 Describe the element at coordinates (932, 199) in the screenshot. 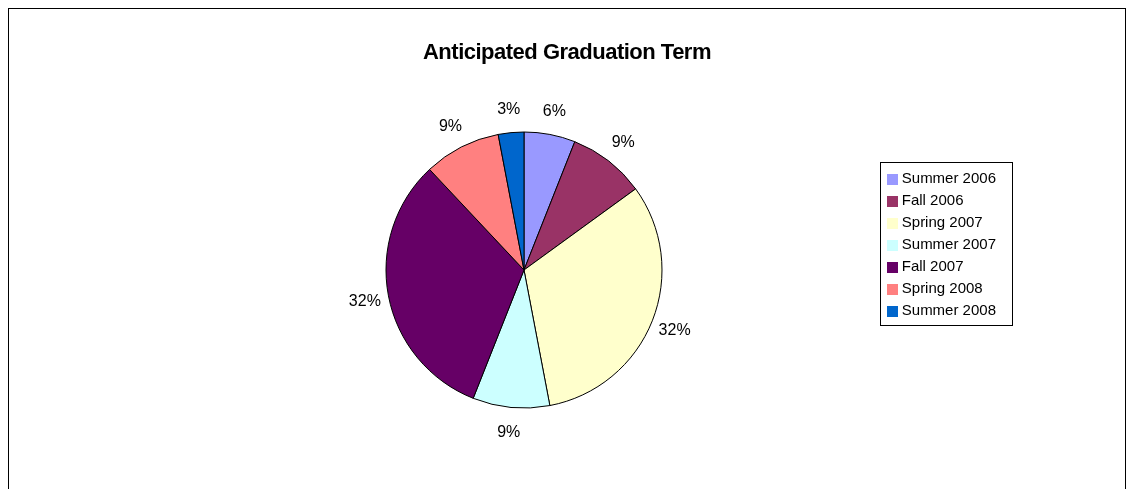

I see `legend-label: Fall 2006` at that location.